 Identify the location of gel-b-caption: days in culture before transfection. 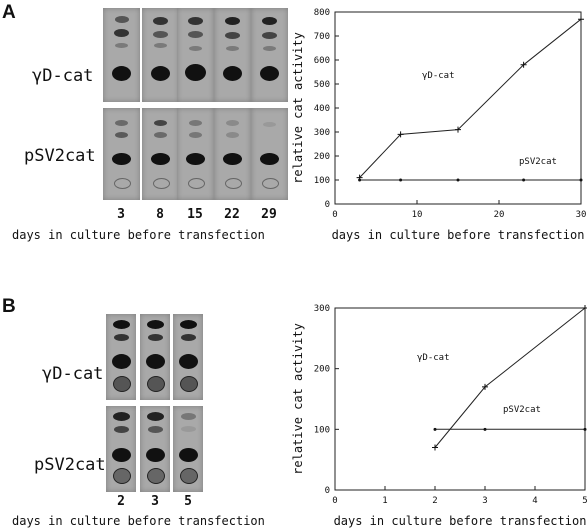
(138, 521).